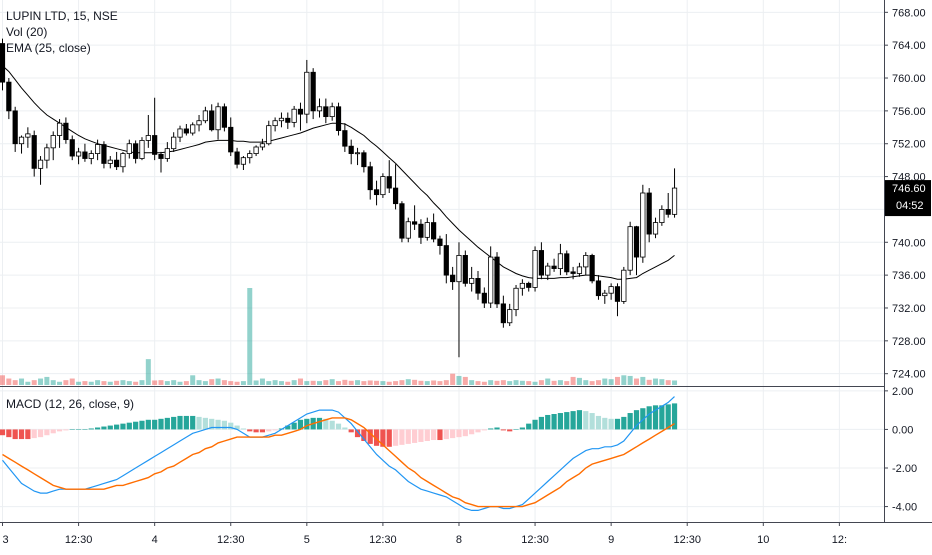 This screenshot has width=932, height=555. What do you see at coordinates (27, 32) in the screenshot?
I see `volume-indicator-label: Vol (20)` at bounding box center [27, 32].